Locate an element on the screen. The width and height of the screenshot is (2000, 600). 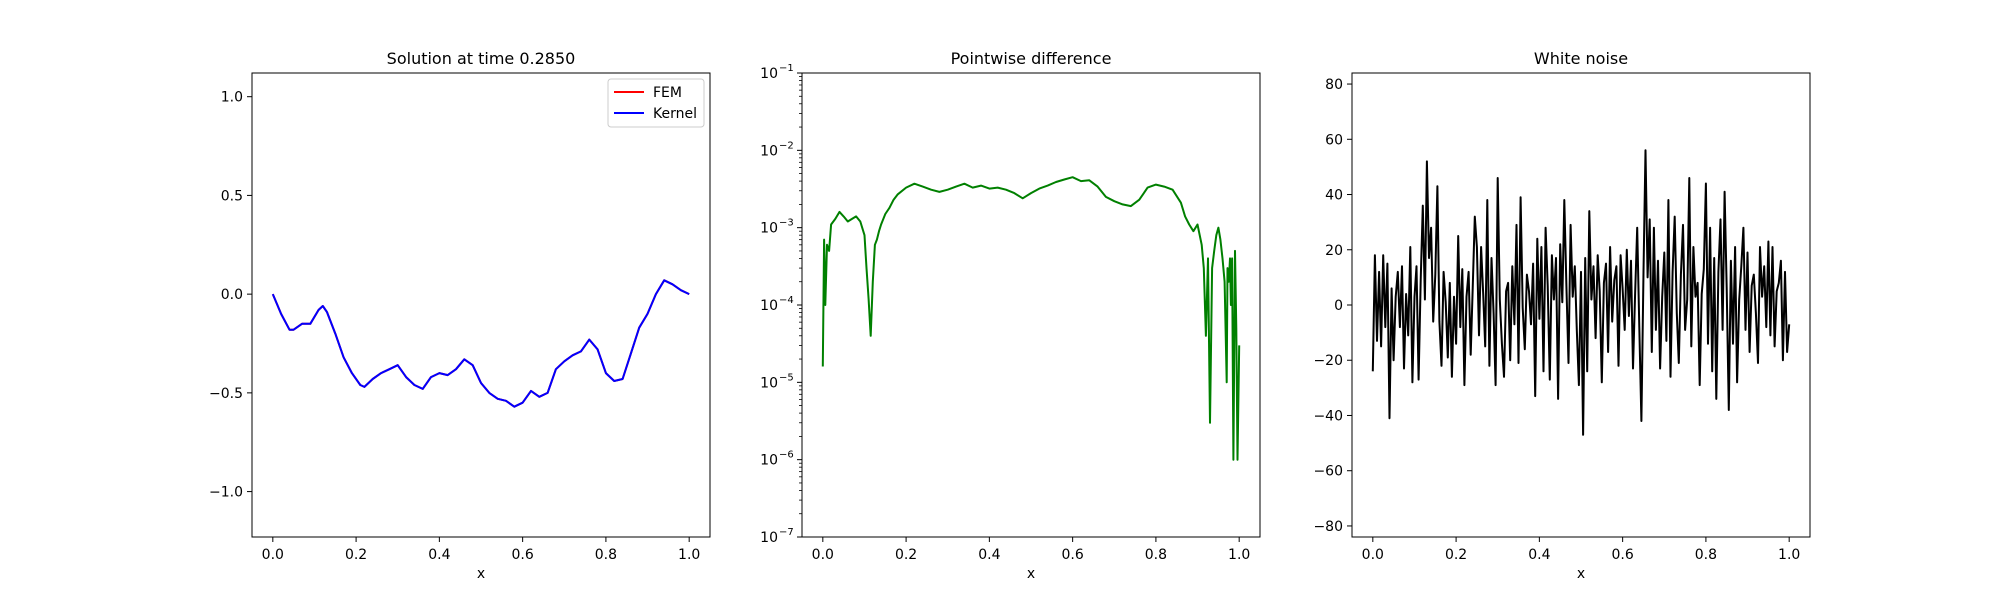
y-tick-exponent: −2 is located at coordinates (786, 145).